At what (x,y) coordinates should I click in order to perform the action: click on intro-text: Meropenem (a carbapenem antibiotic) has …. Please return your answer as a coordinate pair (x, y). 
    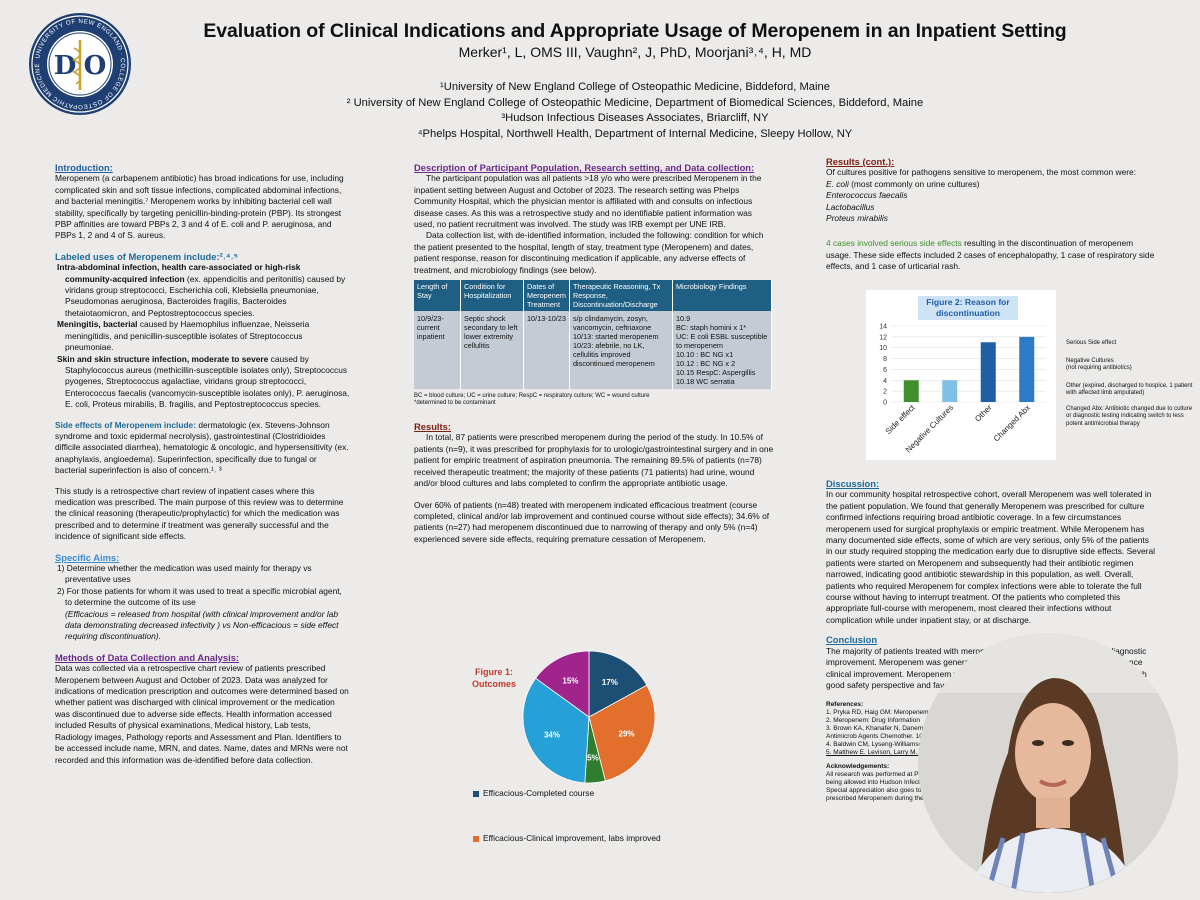
    Looking at the image, I should click on (199, 207).